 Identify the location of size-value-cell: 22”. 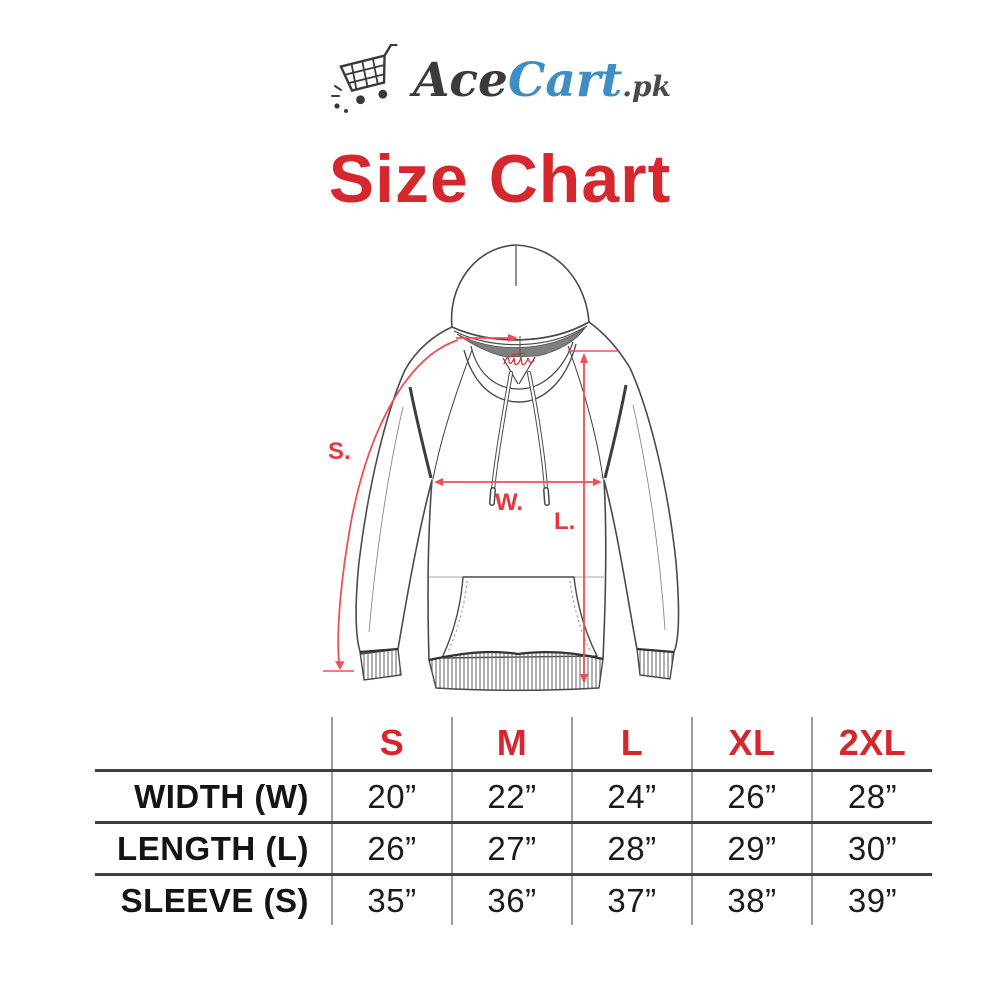
(511, 796).